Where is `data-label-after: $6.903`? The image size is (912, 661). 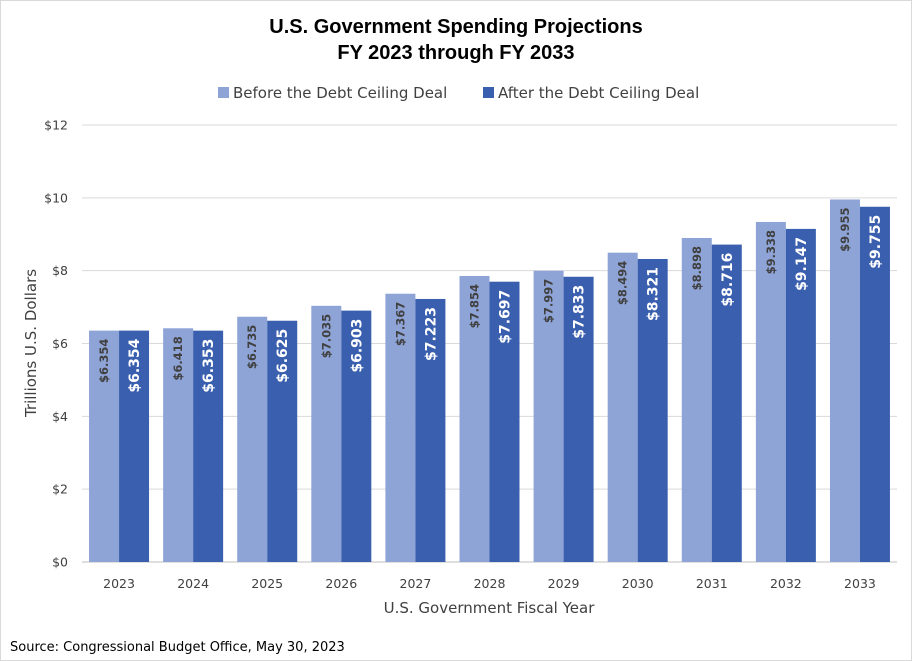
data-label-after: $6.903 is located at coordinates (357, 346).